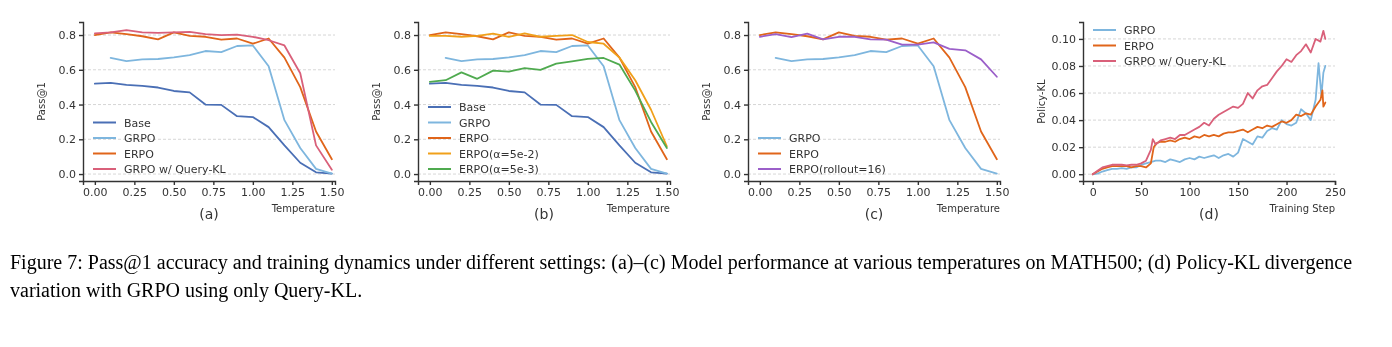 The height and width of the screenshot is (347, 1392). Describe the element at coordinates (1063, 66) in the screenshot. I see `y-tick-label: 0.08` at that location.